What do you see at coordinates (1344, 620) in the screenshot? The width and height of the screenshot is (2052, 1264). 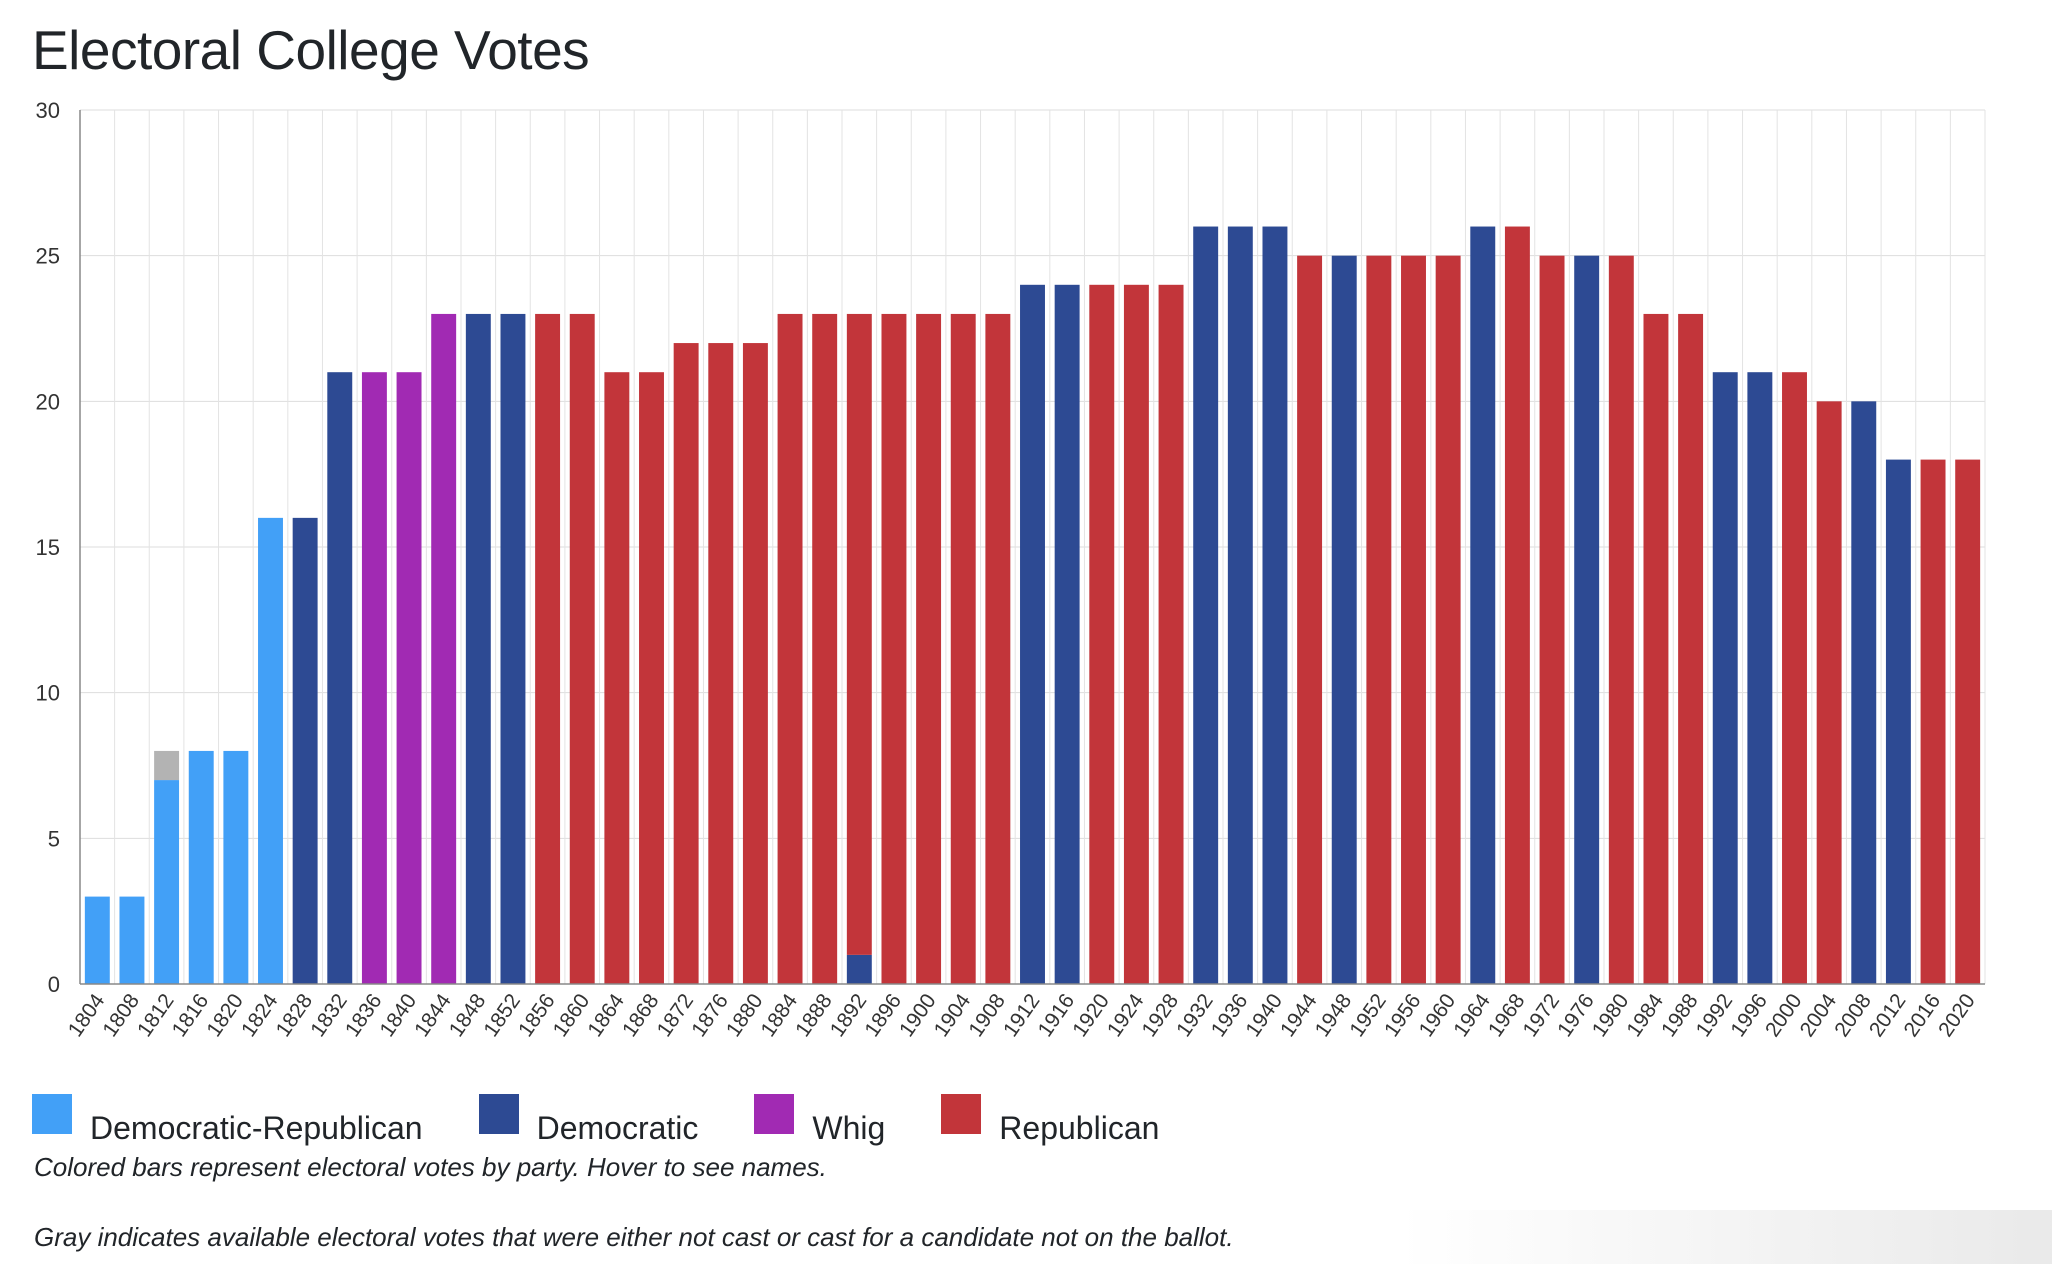 I see `bar-1948-d` at bounding box center [1344, 620].